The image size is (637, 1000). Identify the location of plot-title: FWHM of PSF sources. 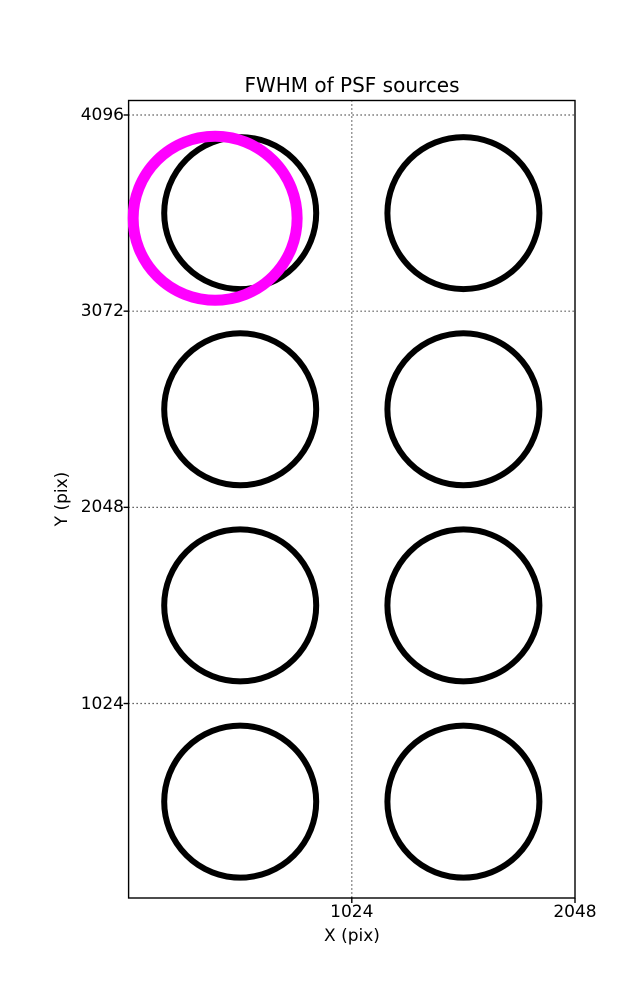
(352, 85).